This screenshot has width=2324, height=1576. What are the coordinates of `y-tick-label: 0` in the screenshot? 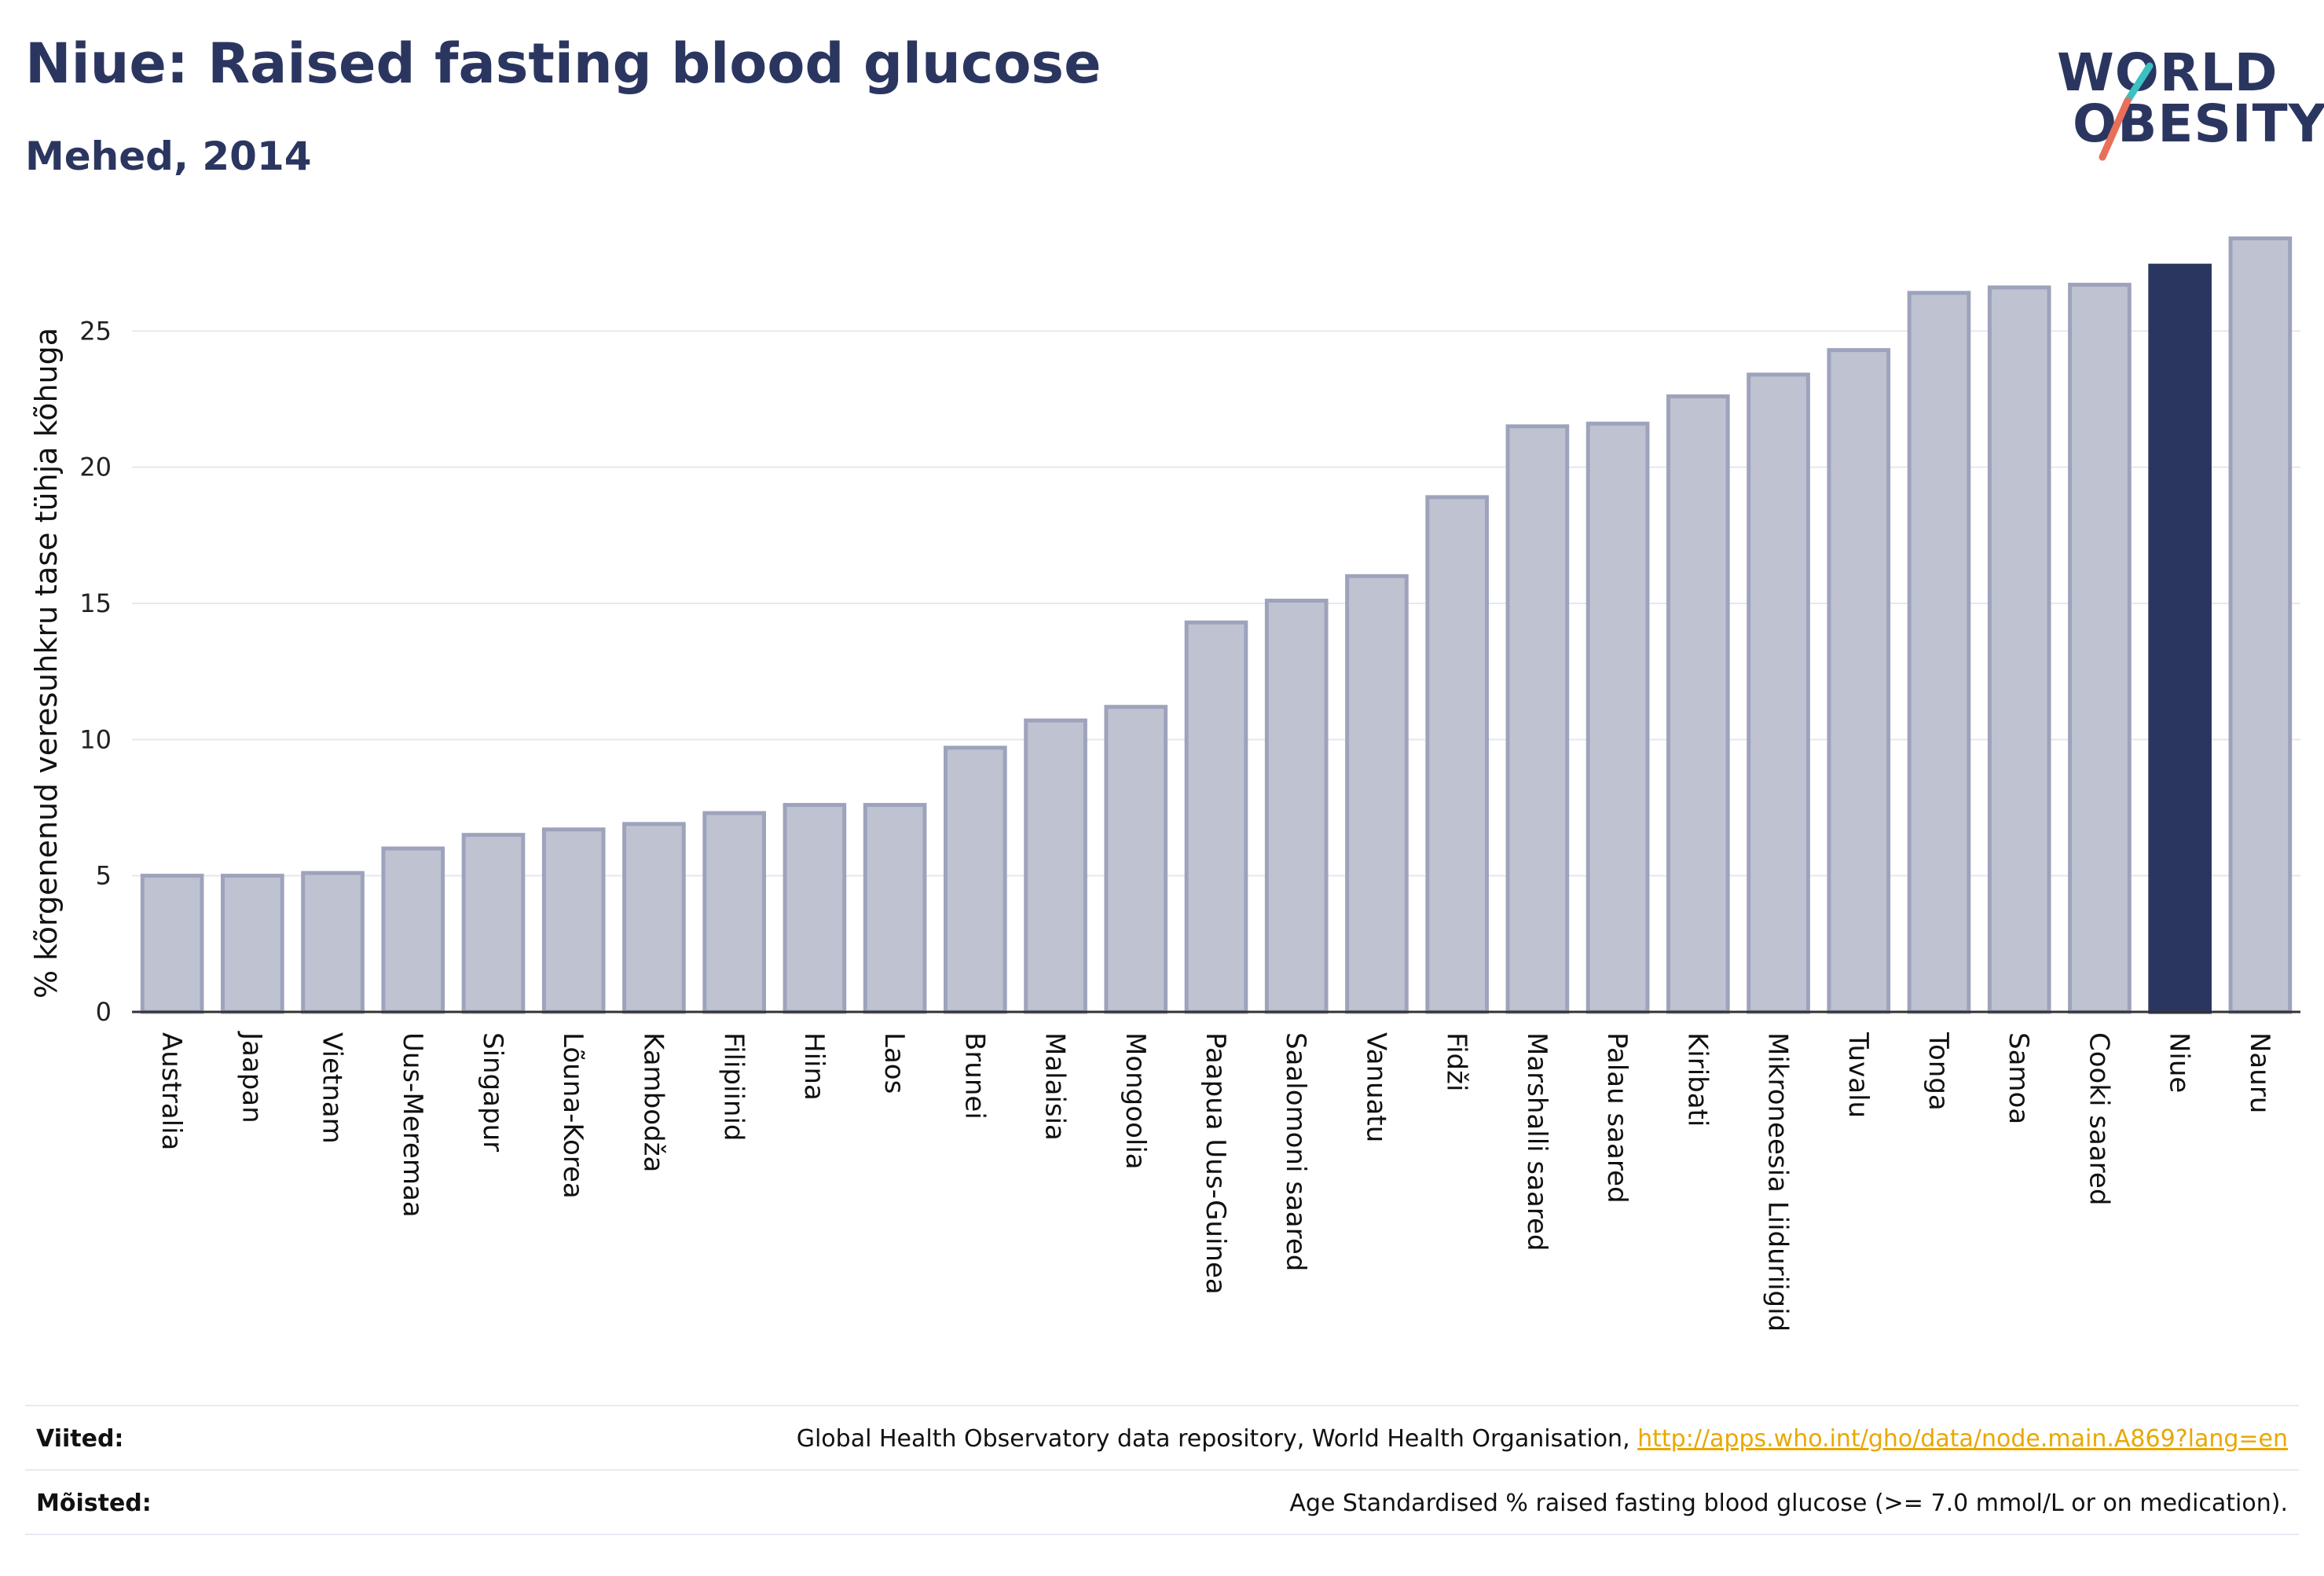 It's located at (104, 1012).